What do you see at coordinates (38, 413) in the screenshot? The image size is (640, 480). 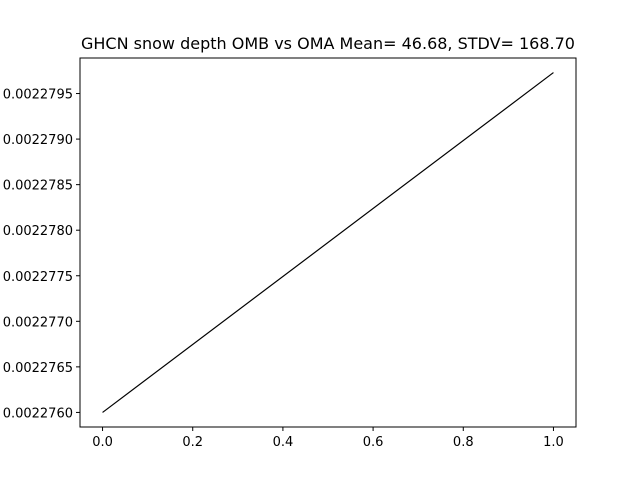 I see `y-tick-label: 0.0022760` at bounding box center [38, 413].